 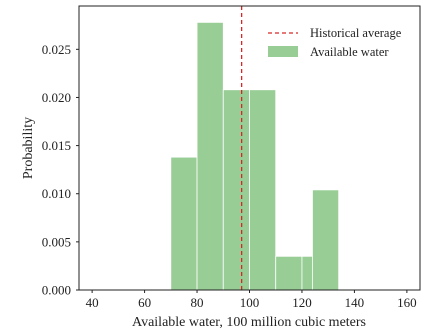 What do you see at coordinates (56, 49) in the screenshot?
I see `y-tick-label: 0.025` at bounding box center [56, 49].